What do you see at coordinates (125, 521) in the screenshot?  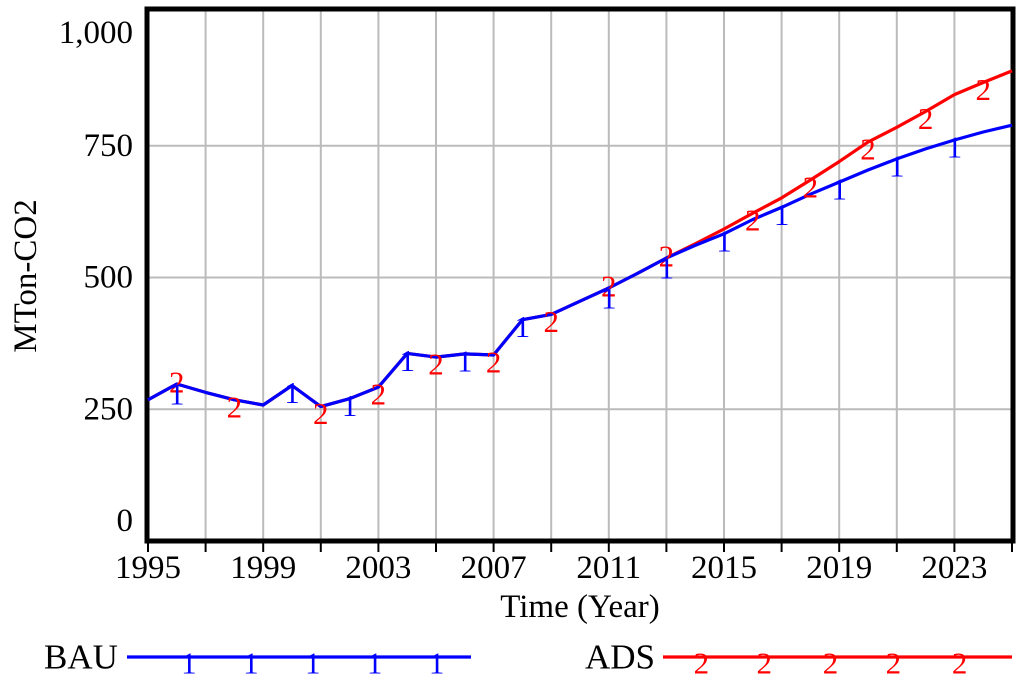 I see `y-tick-label-0: 0` at bounding box center [125, 521].